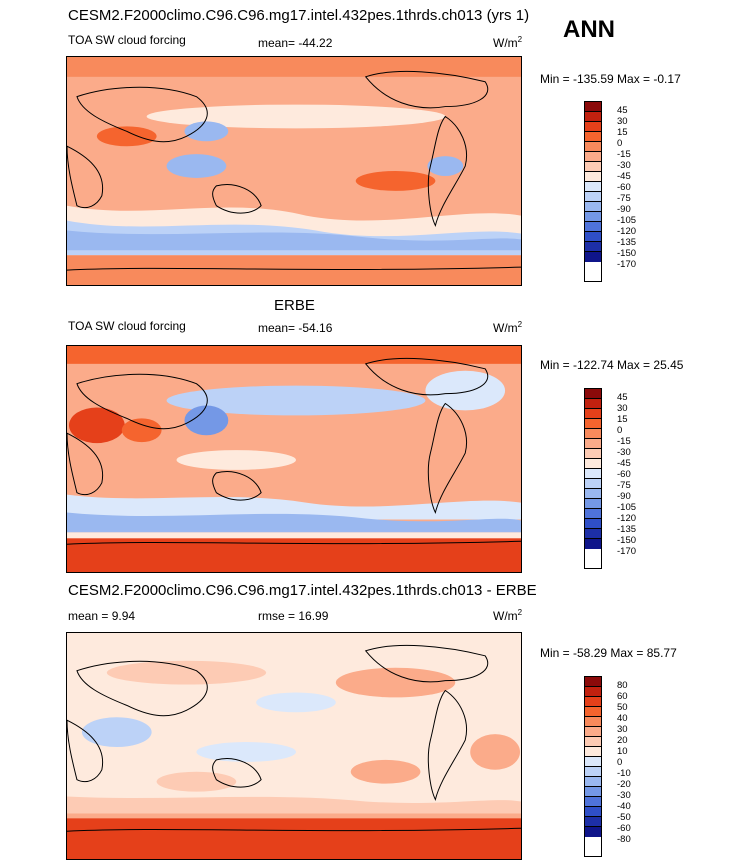  I want to click on panel3-tick-label: 30, so click(622, 729).